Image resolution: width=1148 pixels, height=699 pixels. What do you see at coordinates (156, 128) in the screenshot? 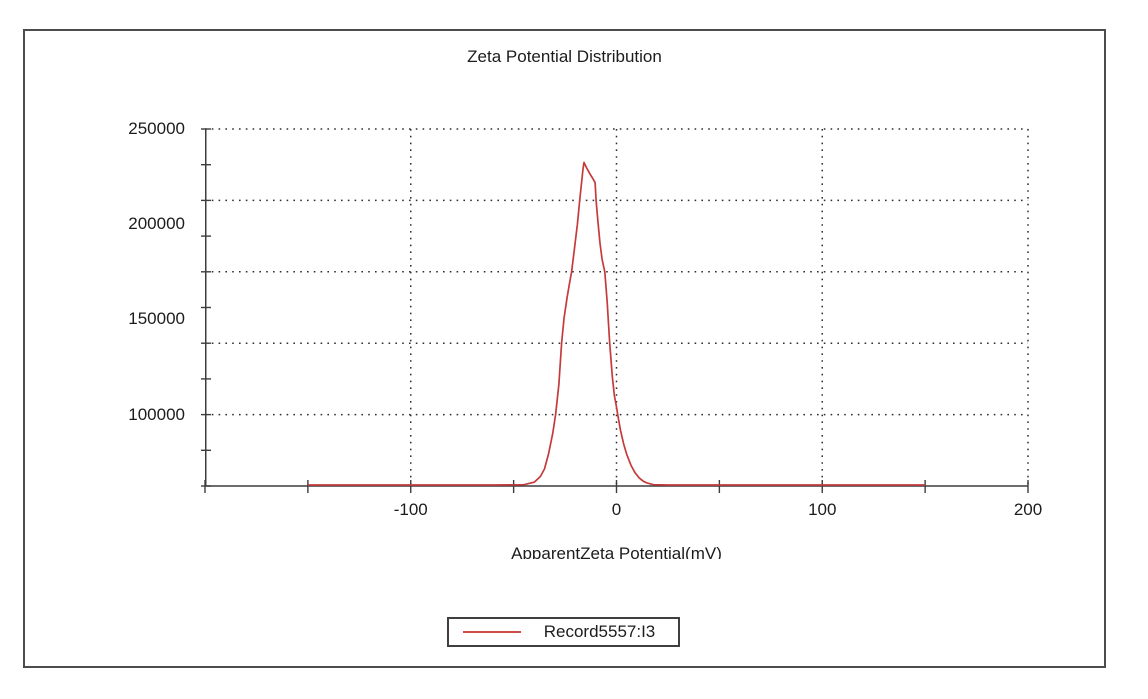
I see `y-tick-label: 250000` at bounding box center [156, 128].